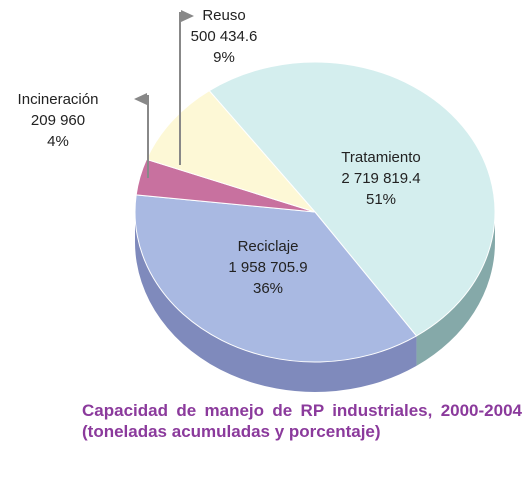 This screenshot has height=478, width=528. I want to click on slice-value: 209 960, so click(58, 120).